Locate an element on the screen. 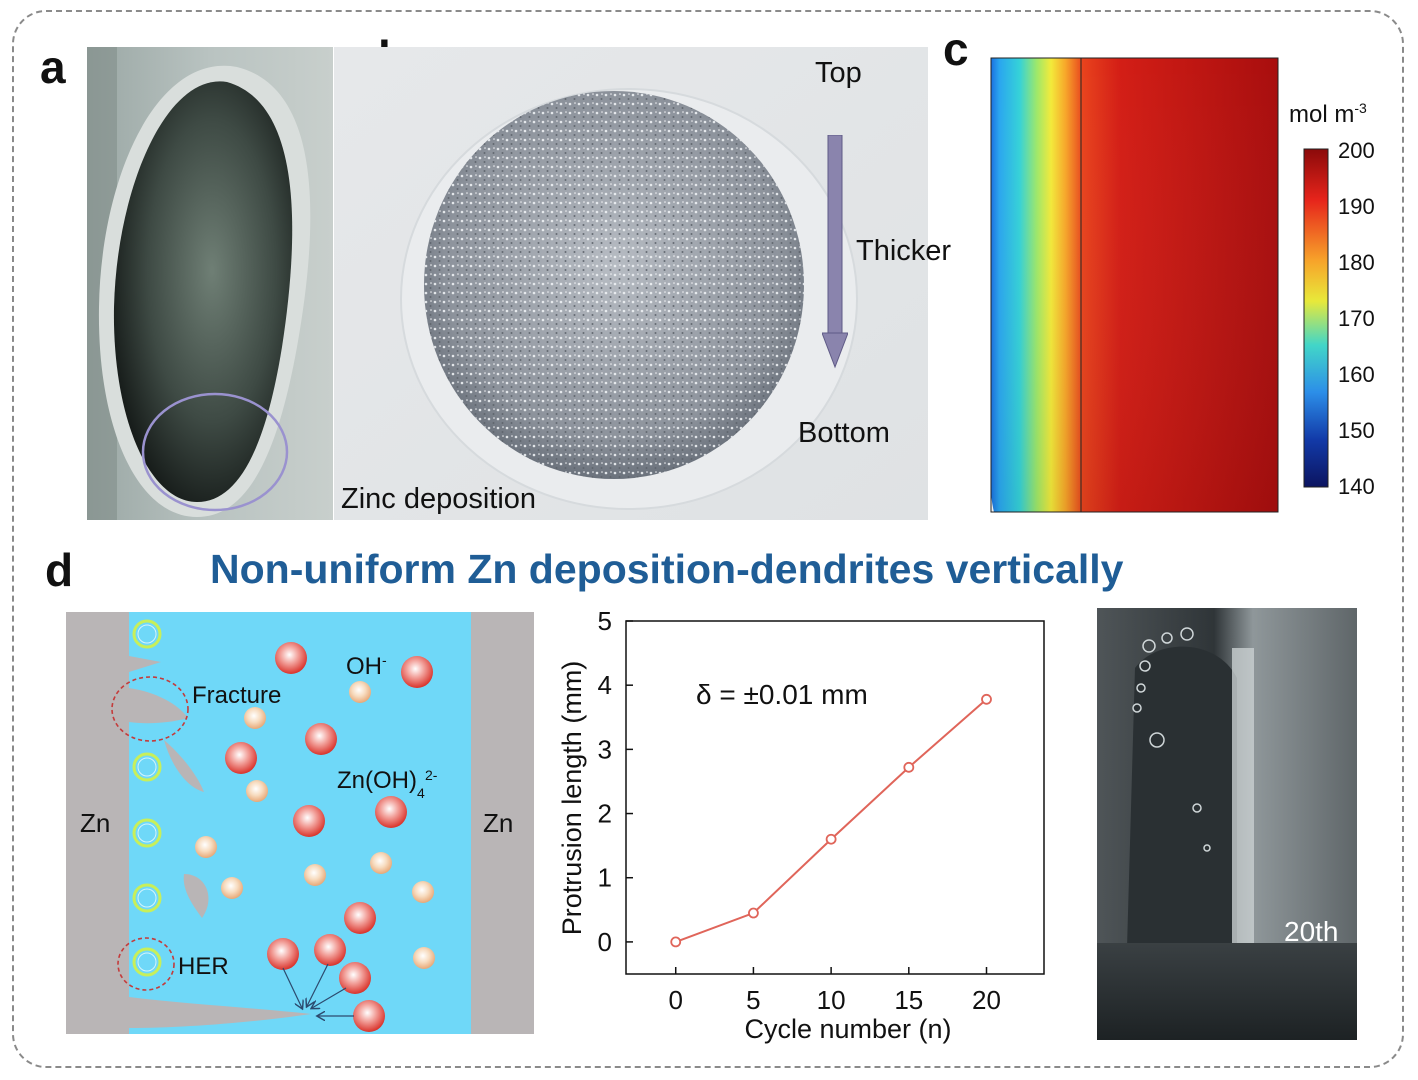 This screenshot has width=1418, height=1080. panel-d-photo is located at coordinates (1227, 824).